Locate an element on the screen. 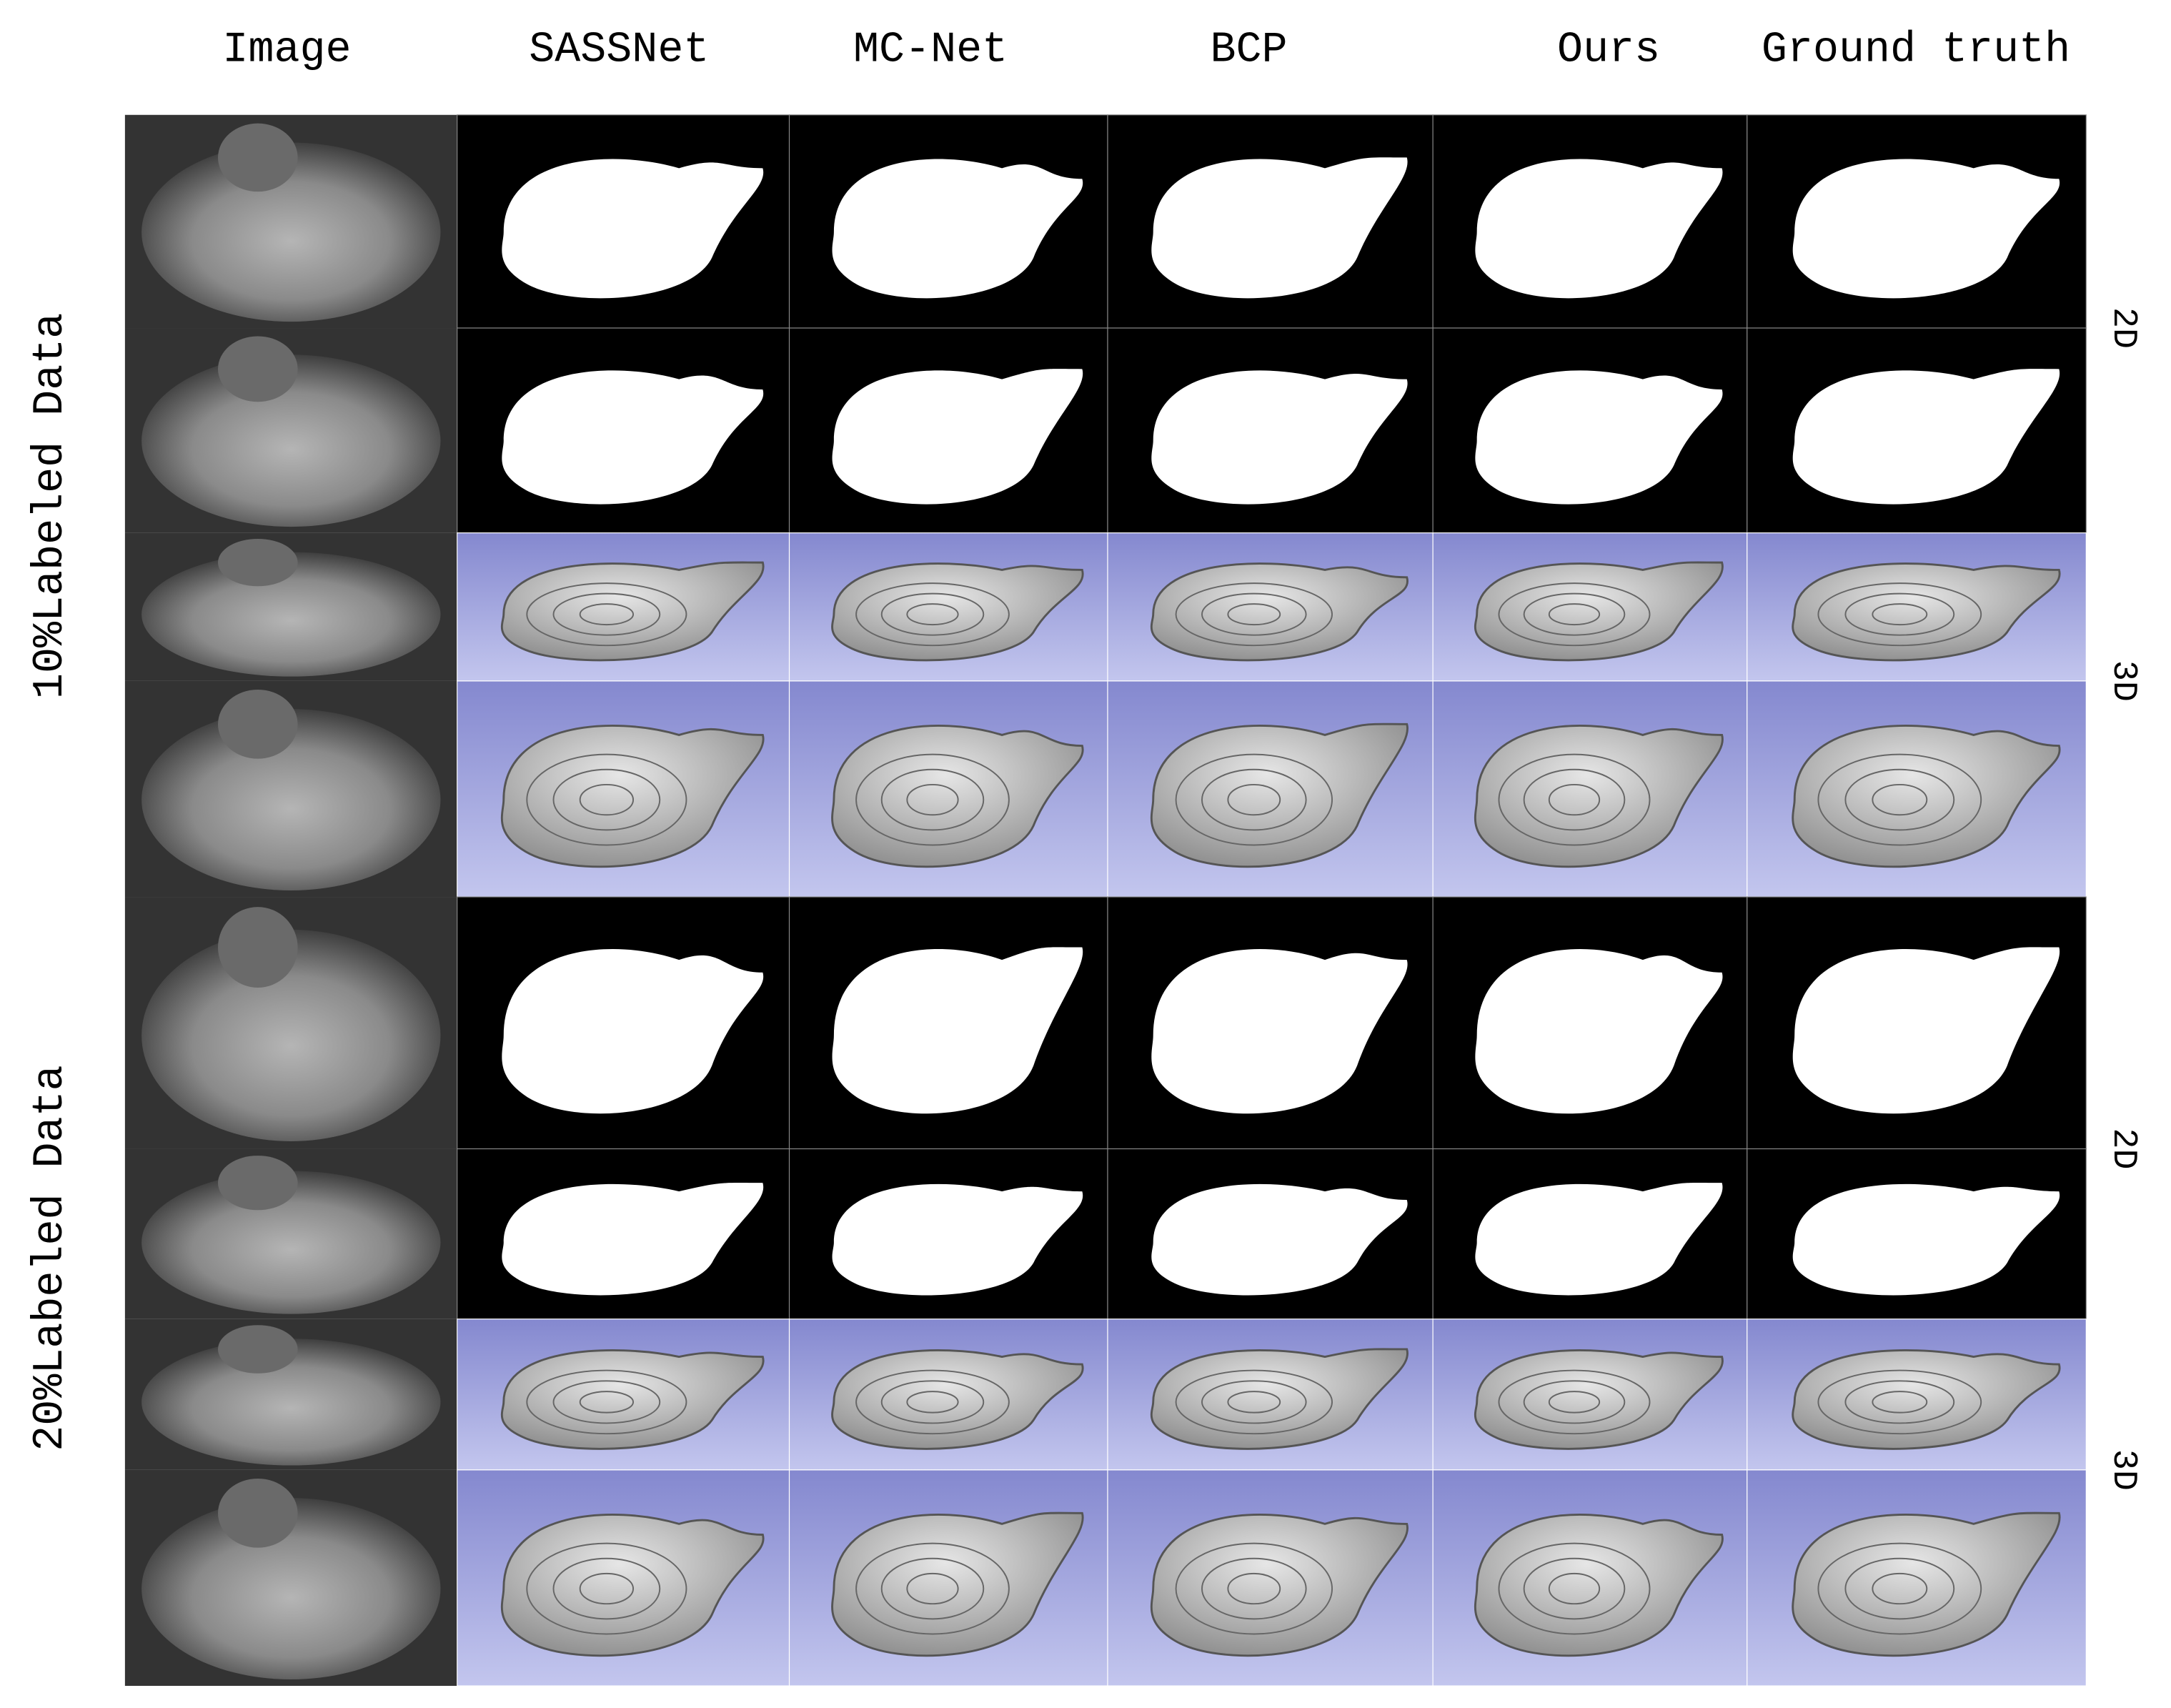 This screenshot has width=2171, height=1708. column-header: Image is located at coordinates (286, 51).